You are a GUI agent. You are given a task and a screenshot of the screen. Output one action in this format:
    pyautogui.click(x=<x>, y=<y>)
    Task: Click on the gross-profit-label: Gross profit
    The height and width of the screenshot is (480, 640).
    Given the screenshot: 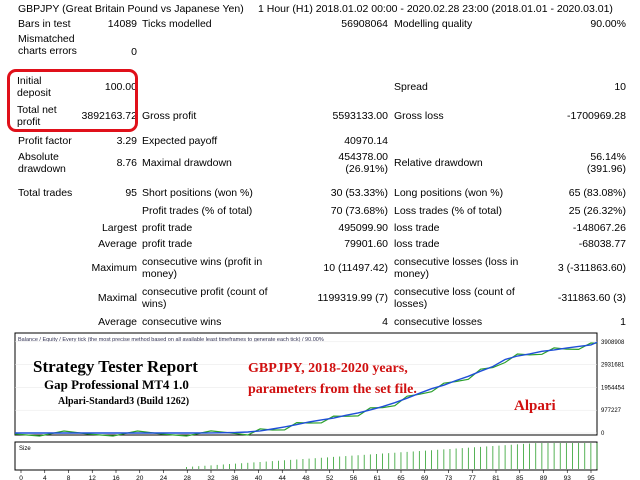 What is the action you would take?
    pyautogui.click(x=169, y=116)
    